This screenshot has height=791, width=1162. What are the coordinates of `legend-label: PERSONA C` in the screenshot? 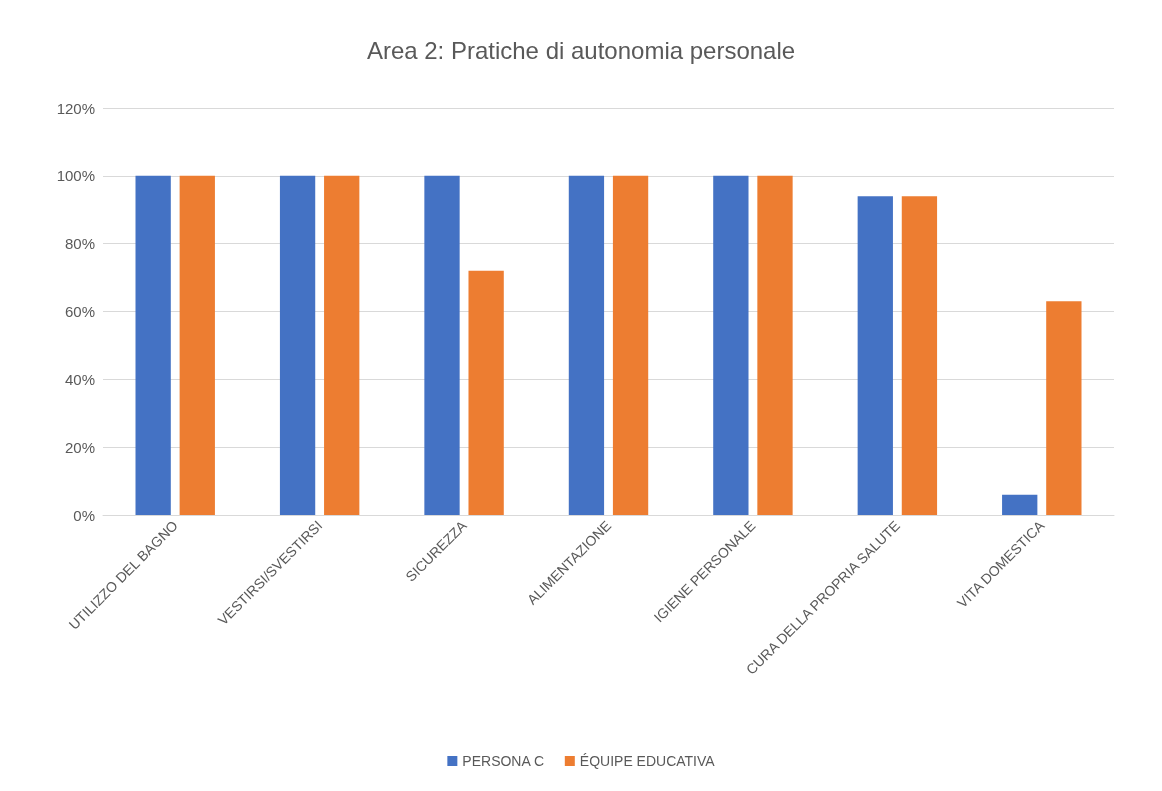 It's located at (503, 761).